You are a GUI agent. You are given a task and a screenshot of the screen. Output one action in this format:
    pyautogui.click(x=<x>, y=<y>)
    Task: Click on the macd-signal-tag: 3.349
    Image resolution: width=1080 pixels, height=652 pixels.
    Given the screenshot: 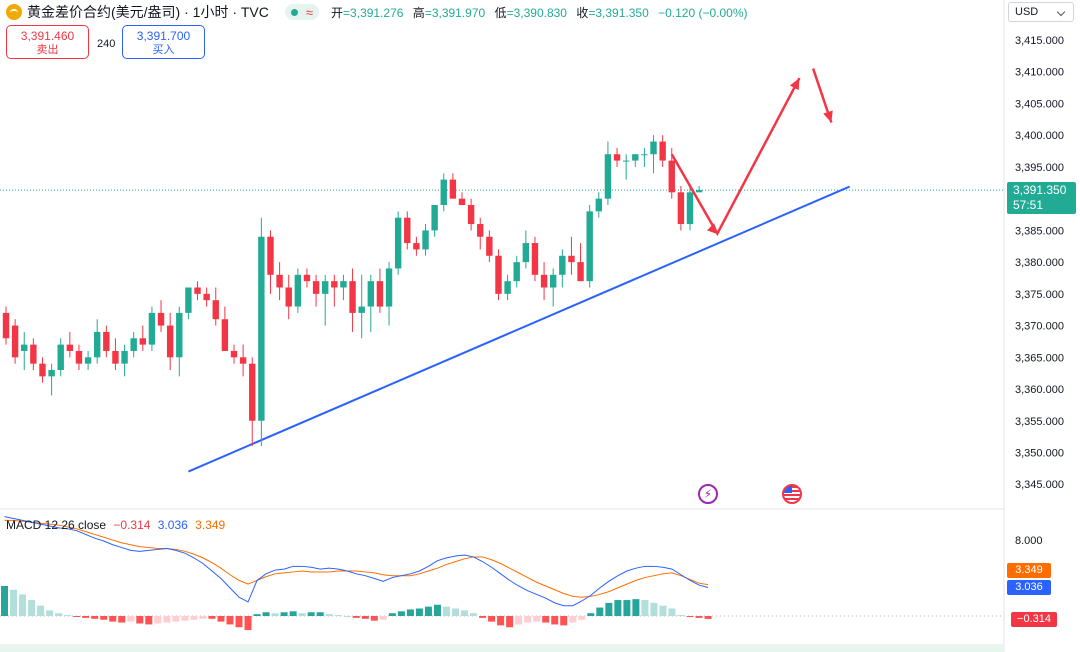 What is the action you would take?
    pyautogui.click(x=1029, y=570)
    